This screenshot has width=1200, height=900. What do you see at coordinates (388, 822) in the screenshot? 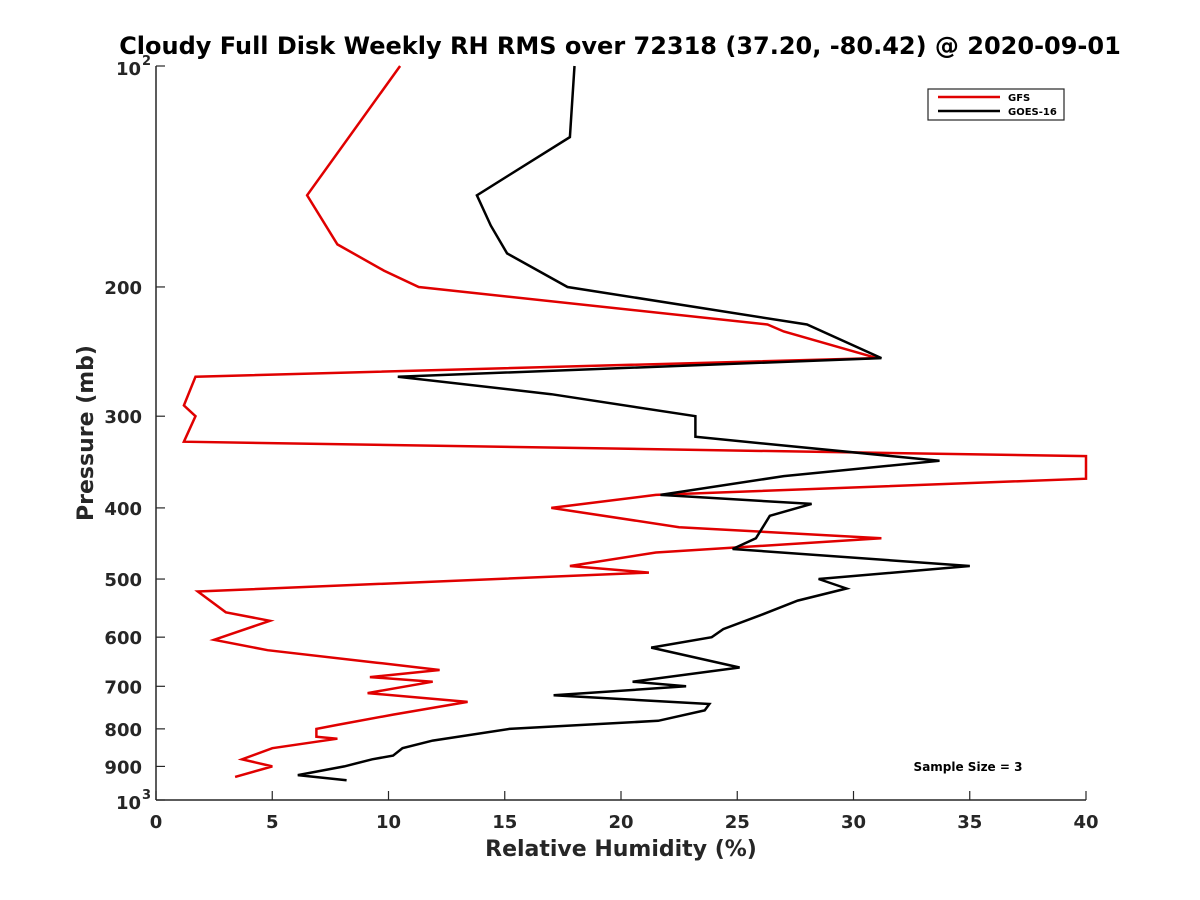
I see `x-tick-label: 10` at bounding box center [388, 822].